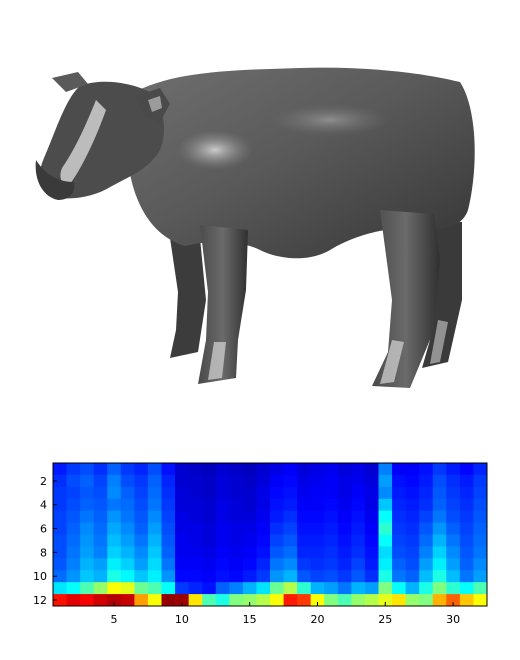 The width and height of the screenshot is (520, 660). Describe the element at coordinates (250, 619) in the screenshot. I see `x-tick-label: 15` at that location.